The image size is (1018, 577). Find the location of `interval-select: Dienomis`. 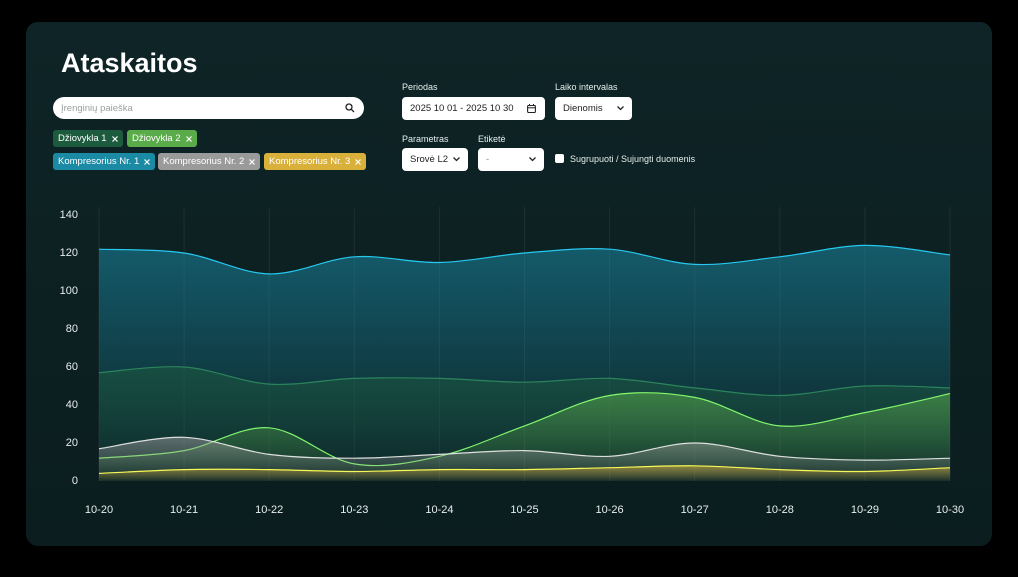

interval-select: Dienomis is located at coordinates (593, 108).